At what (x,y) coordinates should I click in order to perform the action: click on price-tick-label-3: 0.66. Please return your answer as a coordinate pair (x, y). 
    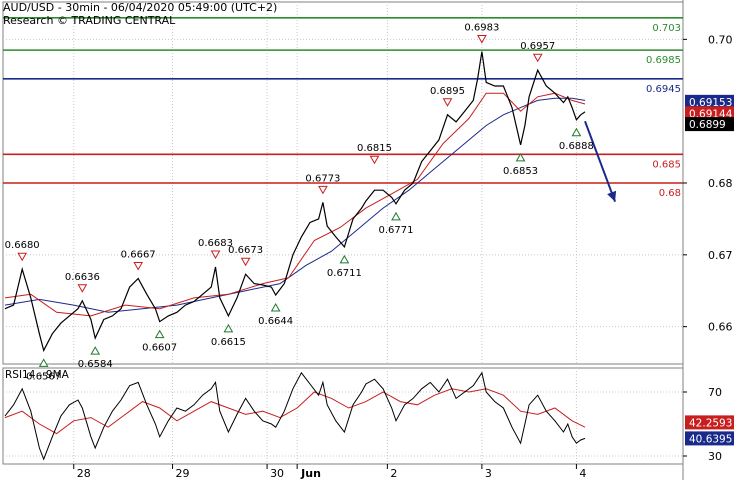
    Looking at the image, I should click on (720, 327).